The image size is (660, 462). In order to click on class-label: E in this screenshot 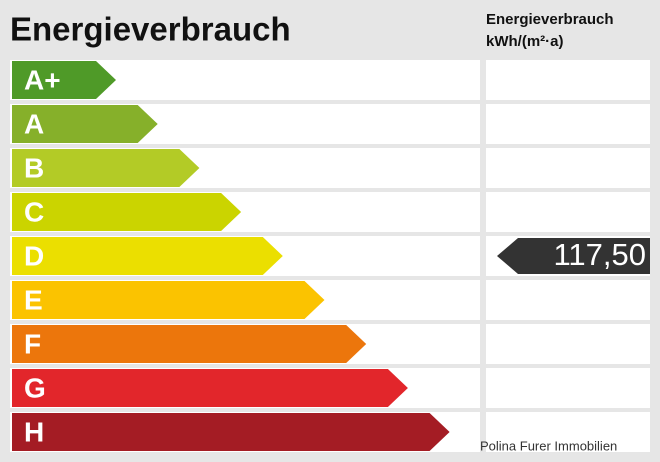, I will do `click(33, 299)`.